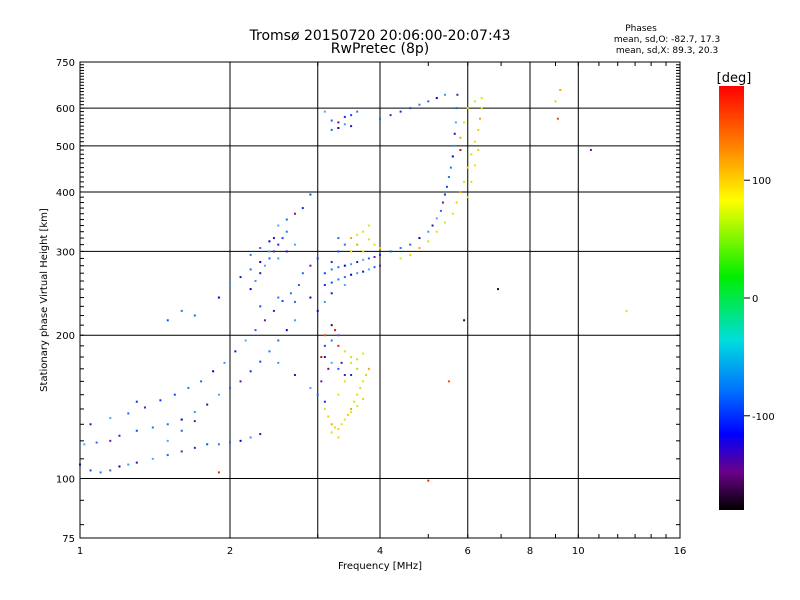 This screenshot has width=800, height=600. I want to click on phase-box-line-x: mean, sd,X: 89.3, 20.3, so click(667, 51).